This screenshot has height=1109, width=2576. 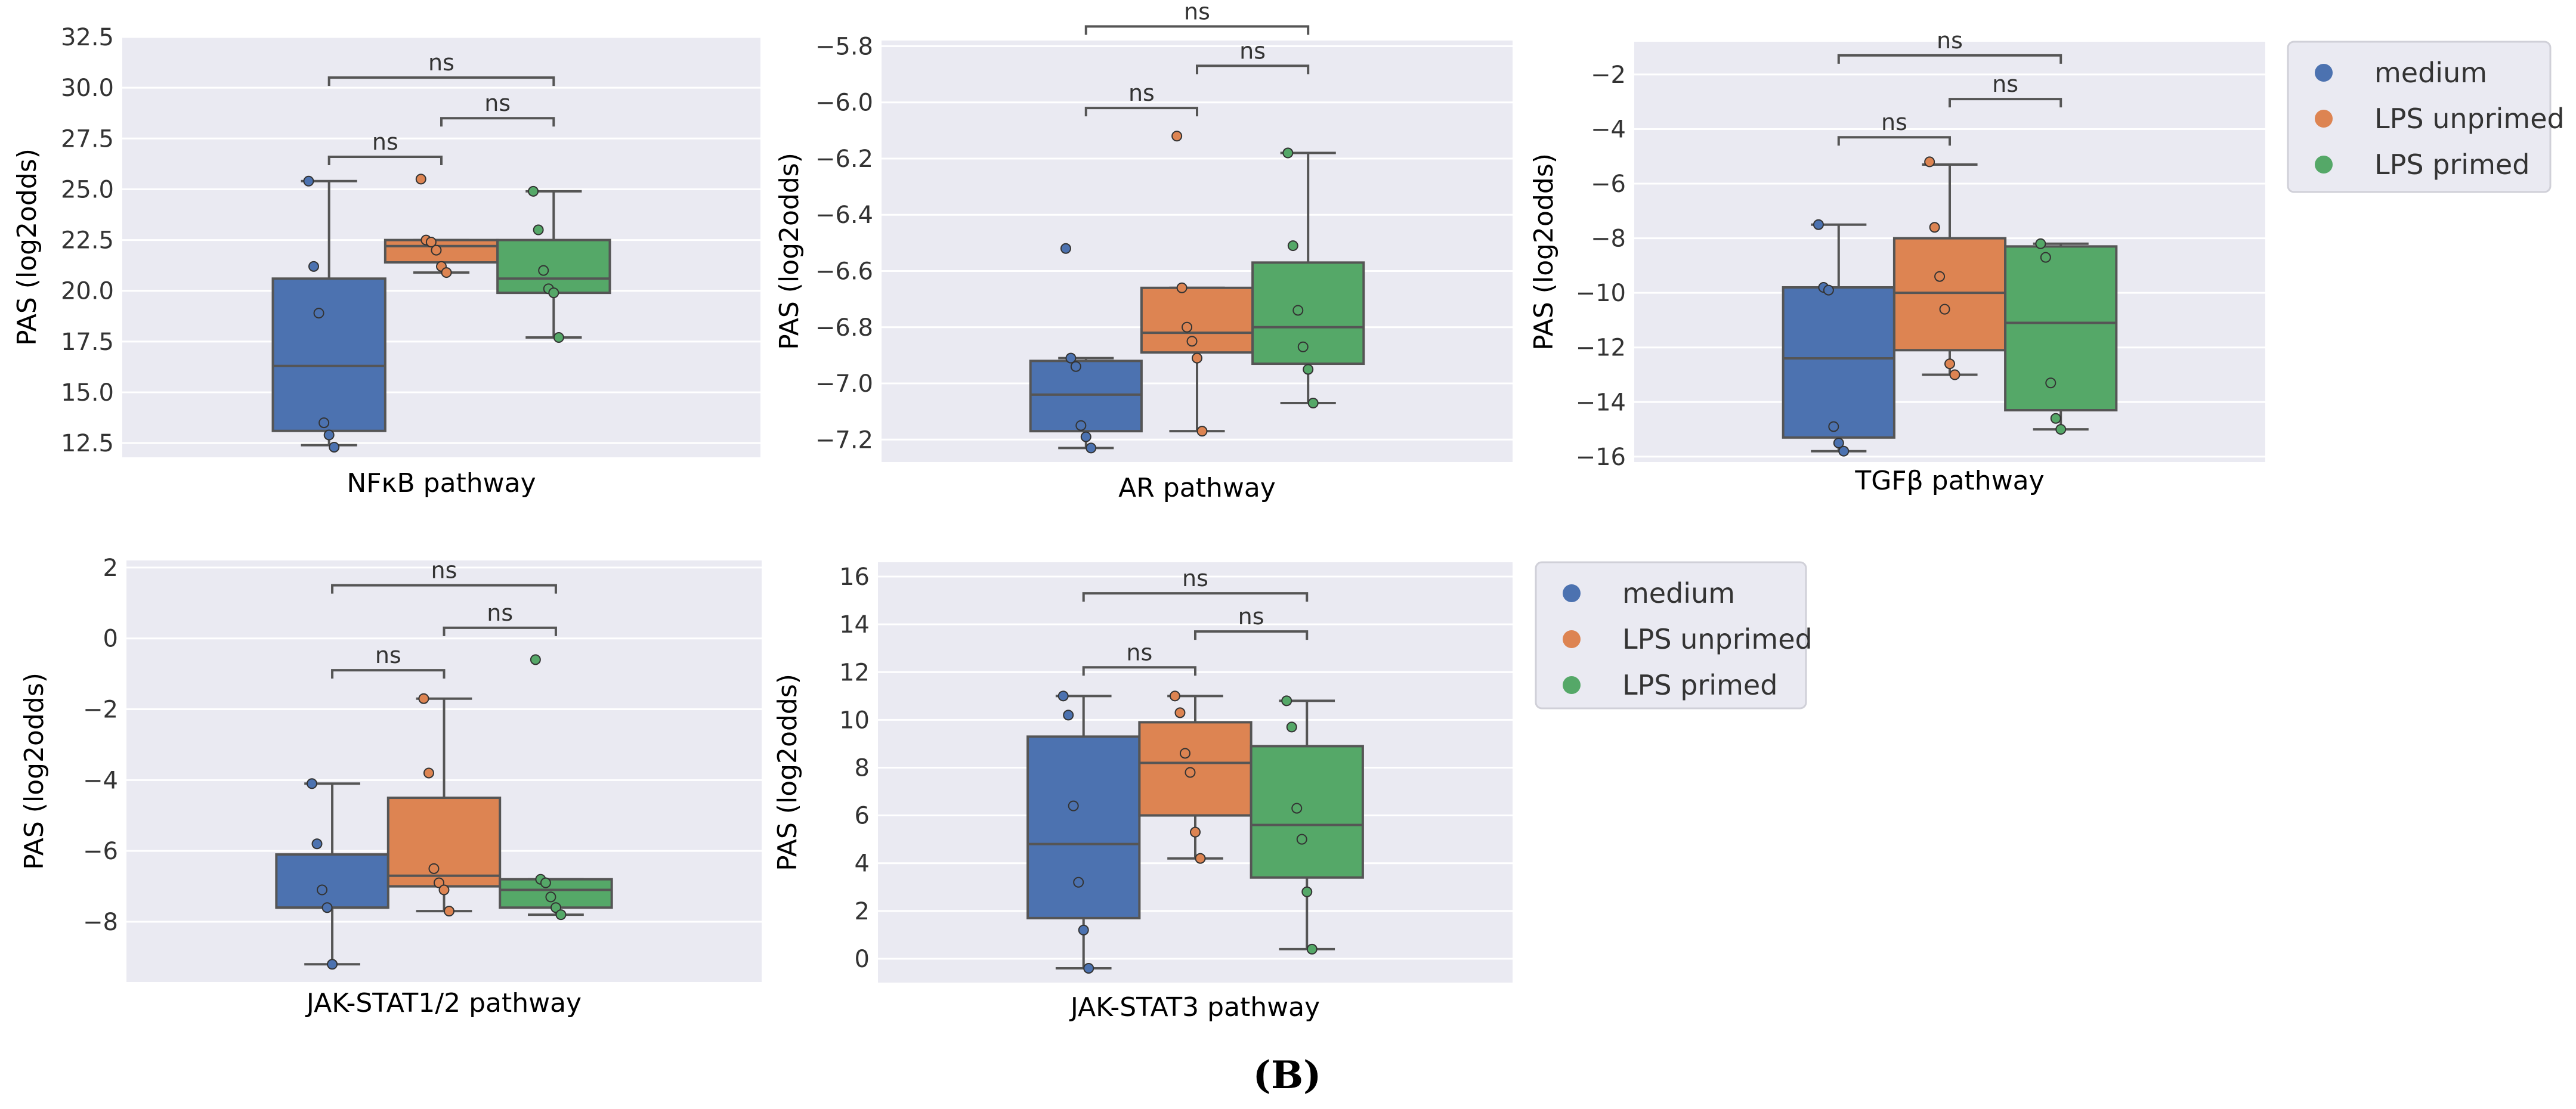 I want to click on y-tick-label: −8, so click(x=1608, y=239).